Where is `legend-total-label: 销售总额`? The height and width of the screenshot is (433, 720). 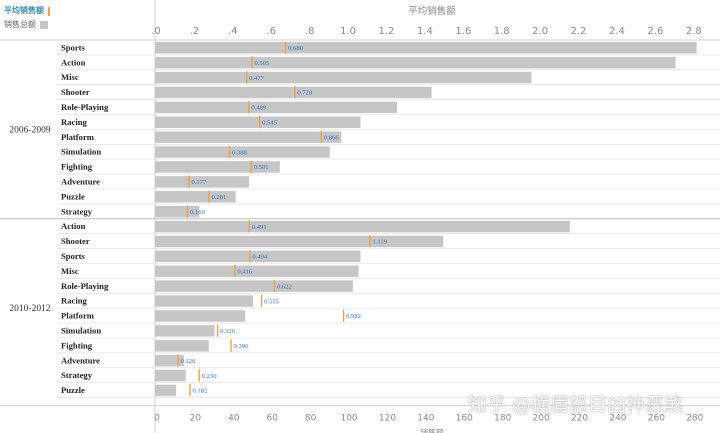
legend-total-label: 销售总额 is located at coordinates (20, 24).